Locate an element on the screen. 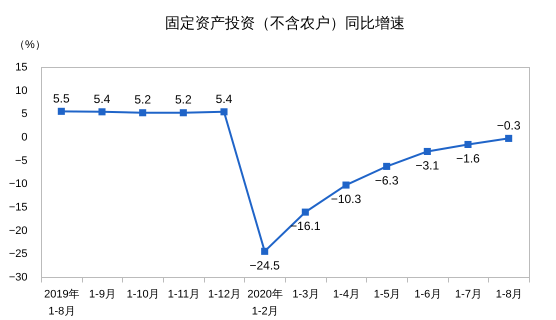 Image resolution: width=556 pixels, height=320 pixels. y-tick-label: −20 is located at coordinates (18, 230).